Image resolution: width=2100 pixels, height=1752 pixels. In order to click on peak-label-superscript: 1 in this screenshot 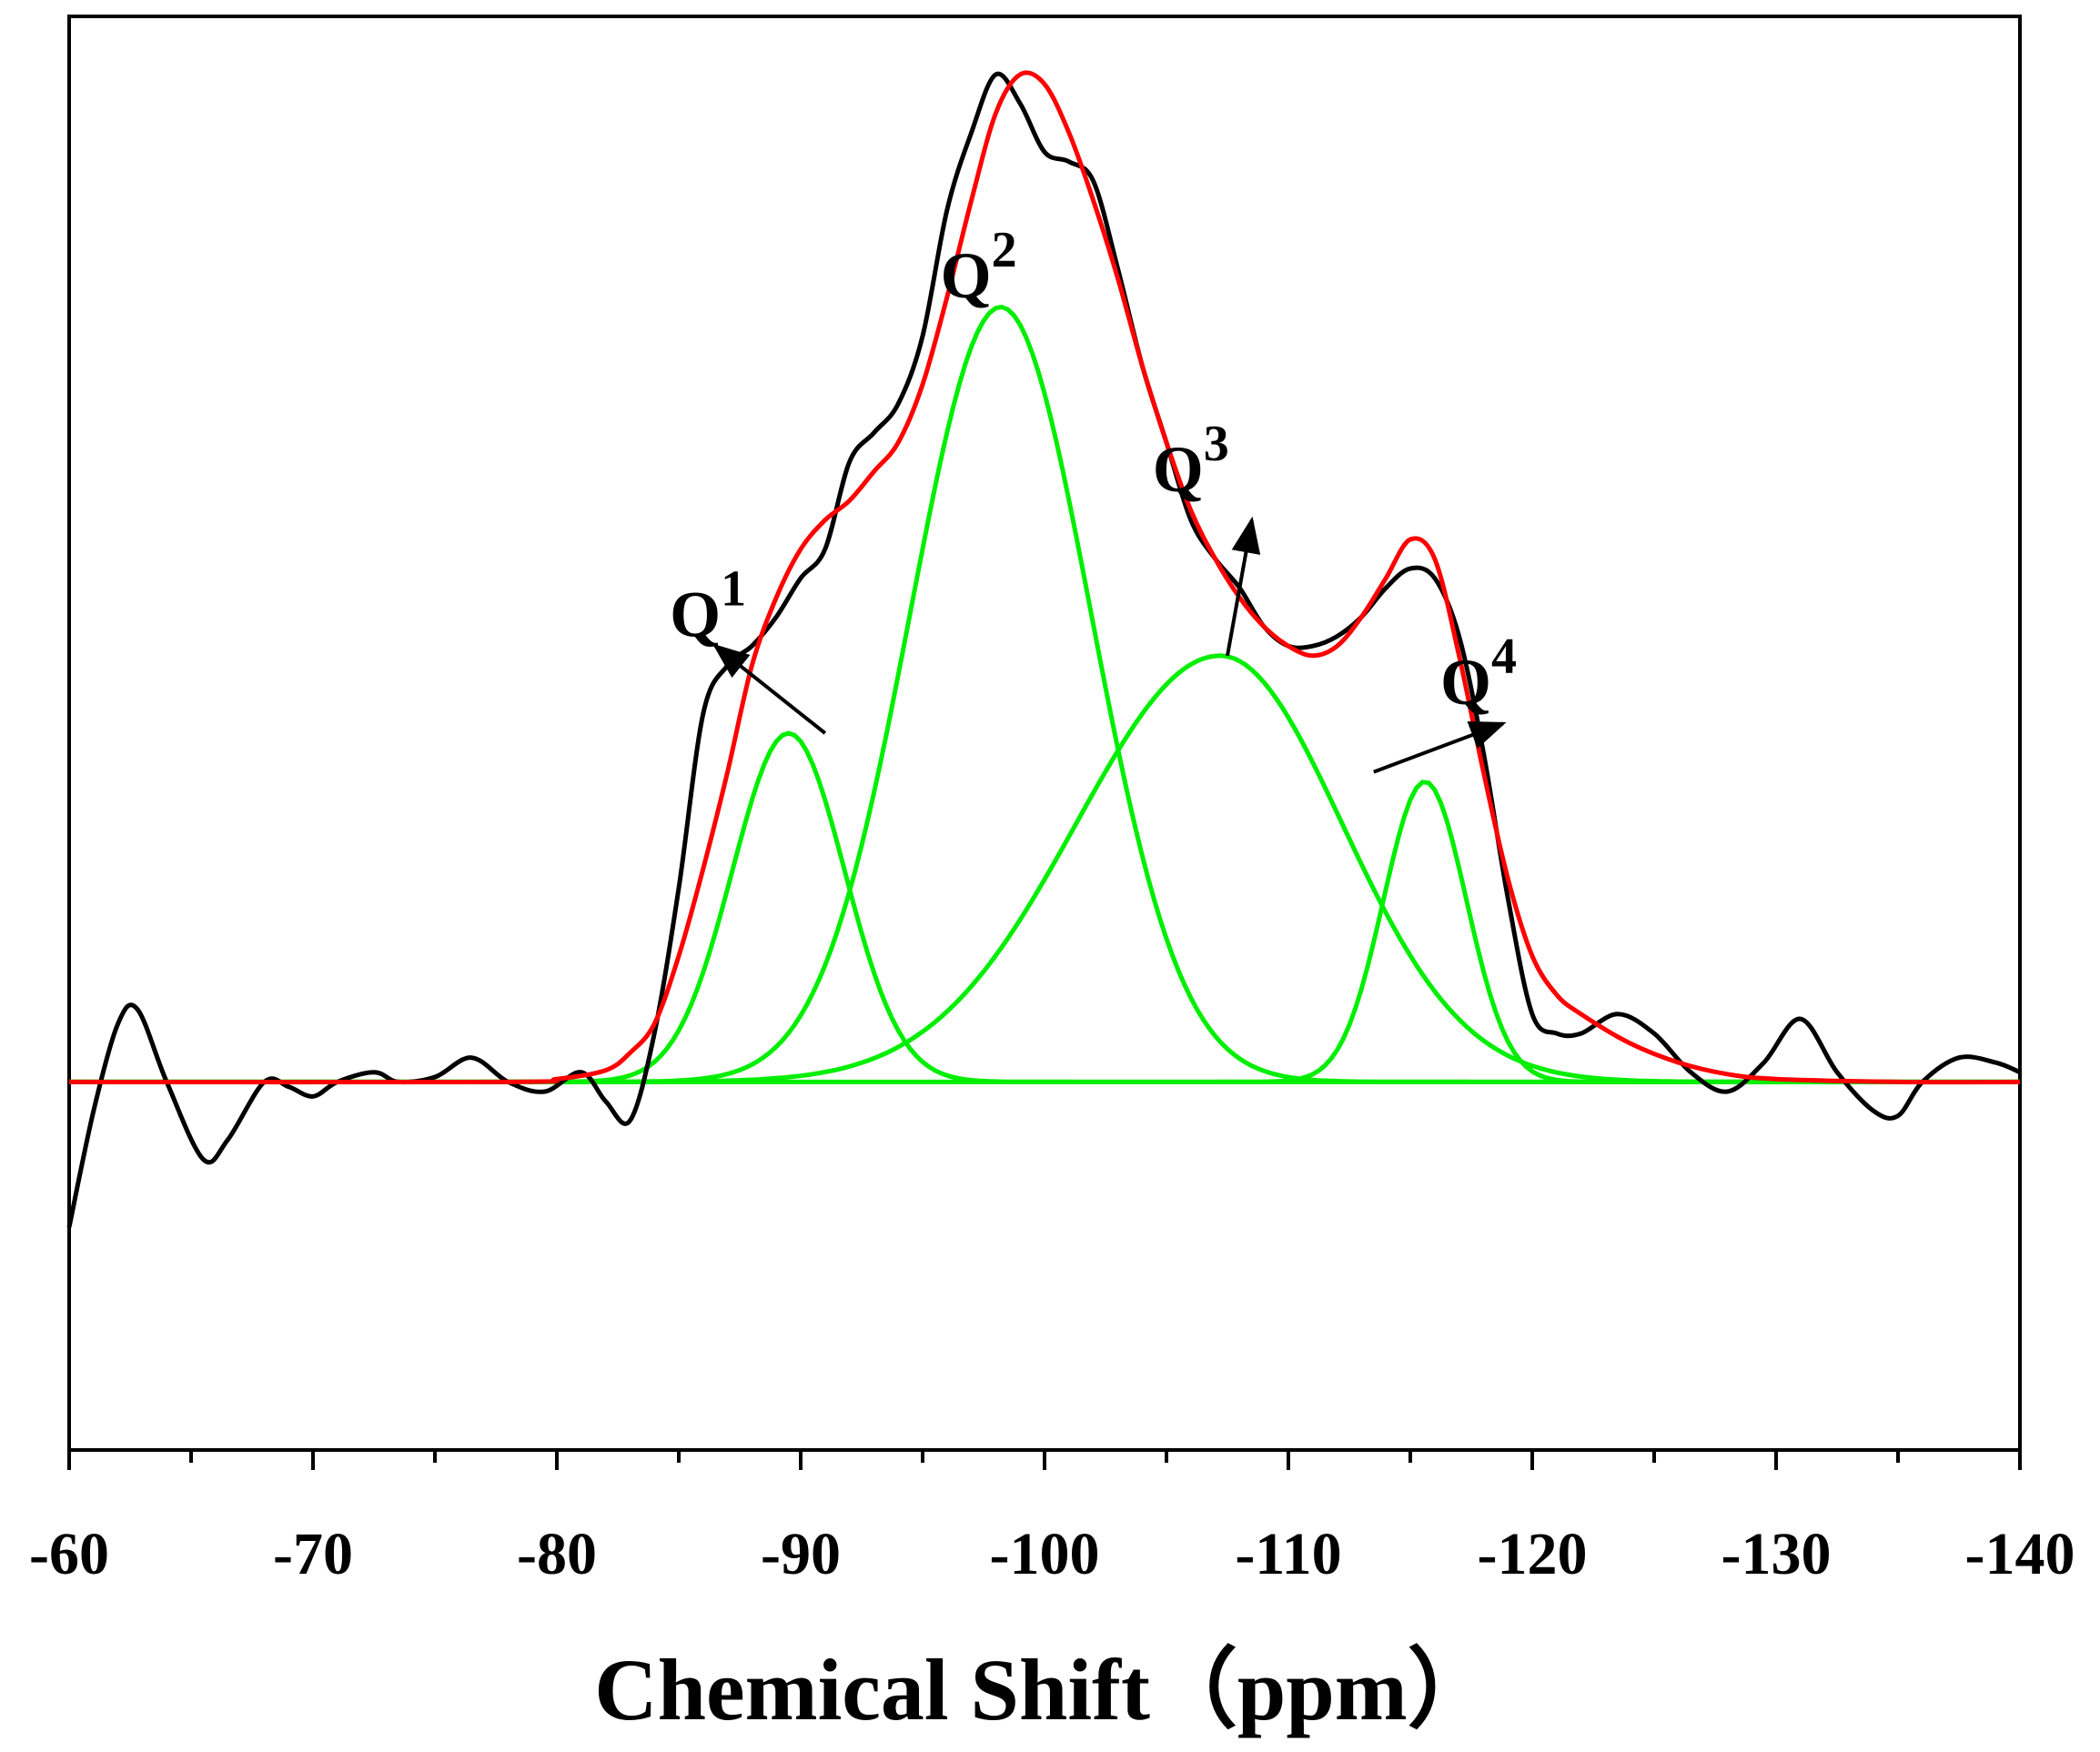, I will do `click(733, 589)`.